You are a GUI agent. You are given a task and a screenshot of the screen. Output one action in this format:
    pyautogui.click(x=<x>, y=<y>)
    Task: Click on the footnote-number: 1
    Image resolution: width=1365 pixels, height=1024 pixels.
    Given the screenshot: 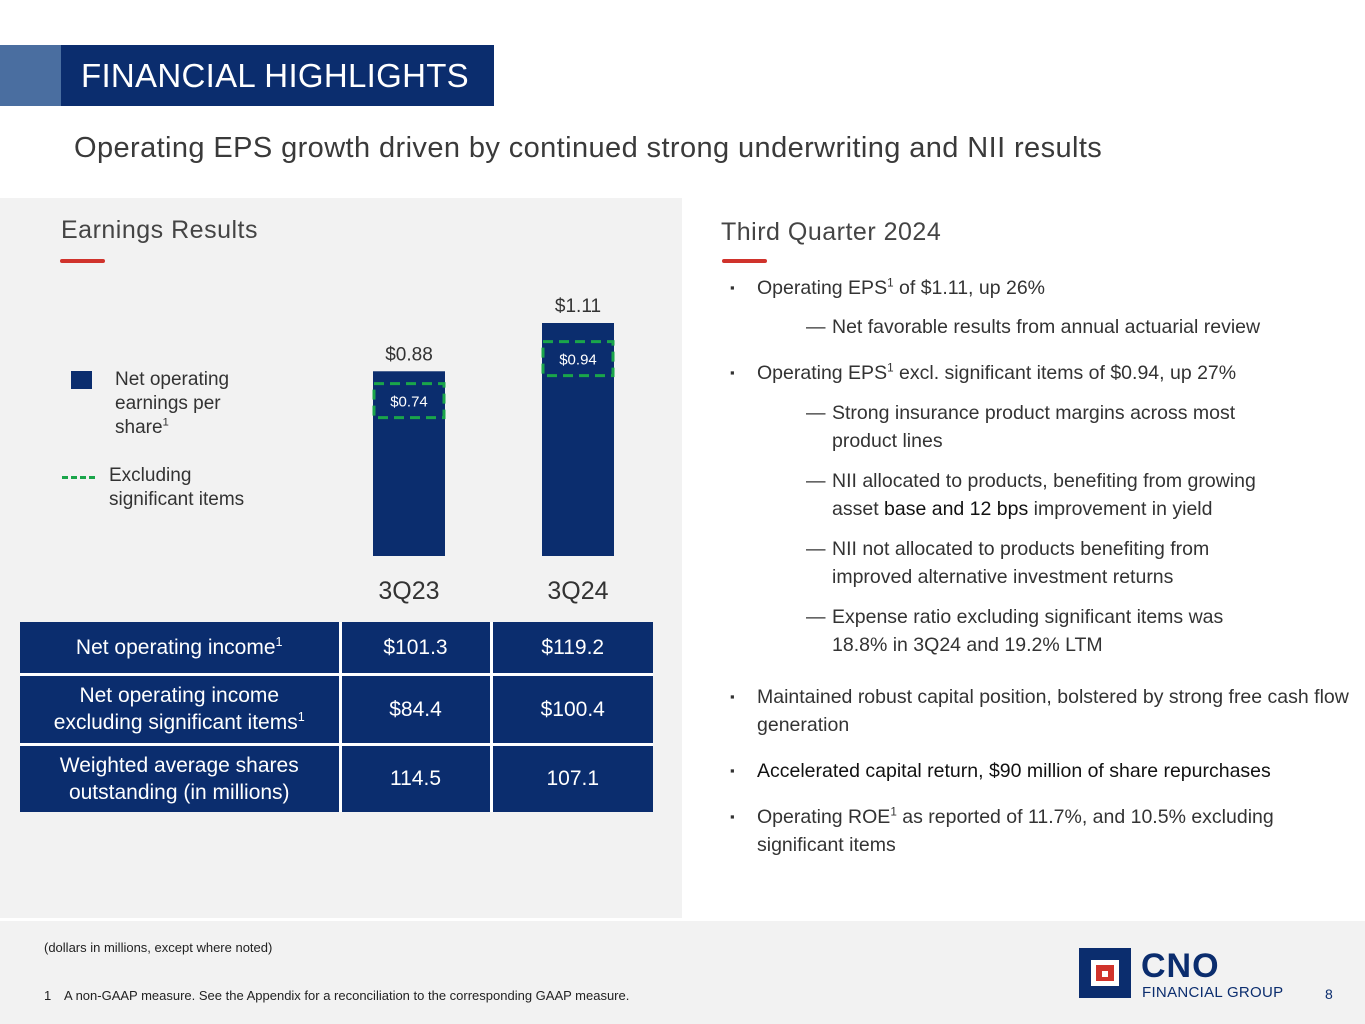 What is the action you would take?
    pyautogui.click(x=48, y=995)
    